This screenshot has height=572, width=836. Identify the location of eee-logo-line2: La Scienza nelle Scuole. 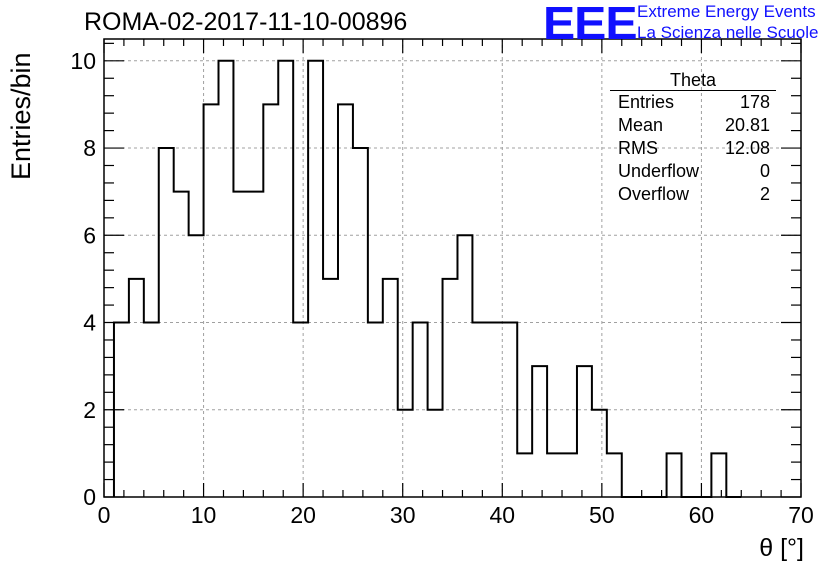
(728, 32).